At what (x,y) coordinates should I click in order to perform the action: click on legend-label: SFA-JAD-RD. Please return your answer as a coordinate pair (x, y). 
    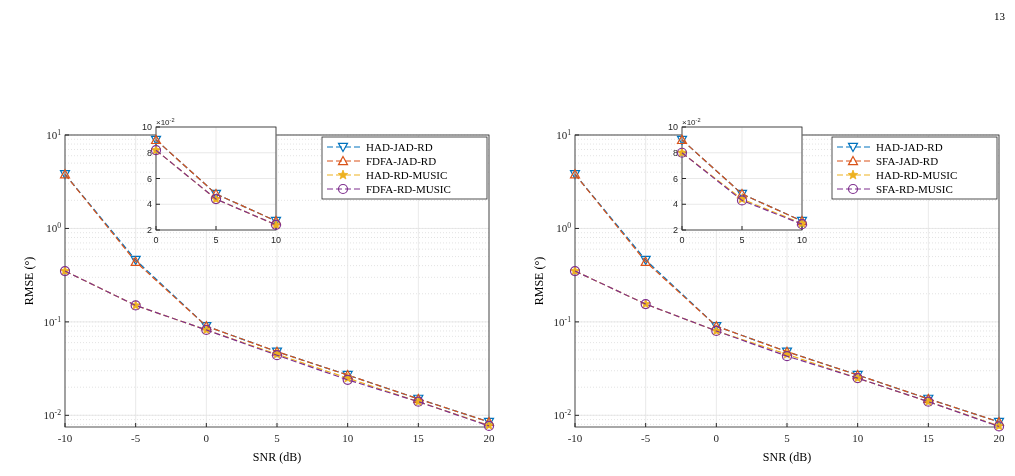
    Looking at the image, I should click on (907, 161).